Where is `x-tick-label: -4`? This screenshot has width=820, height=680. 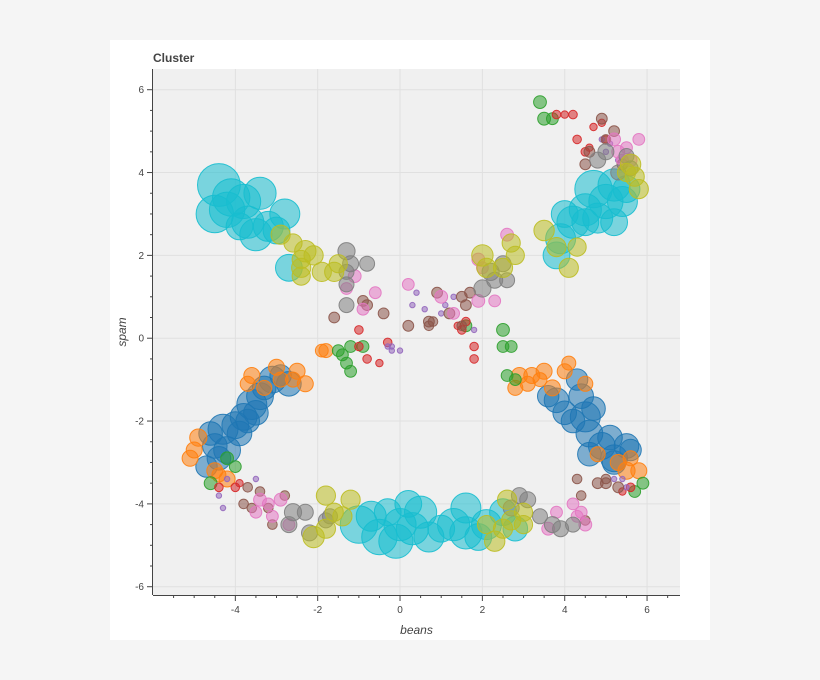
x-tick-label: -4 is located at coordinates (235, 610).